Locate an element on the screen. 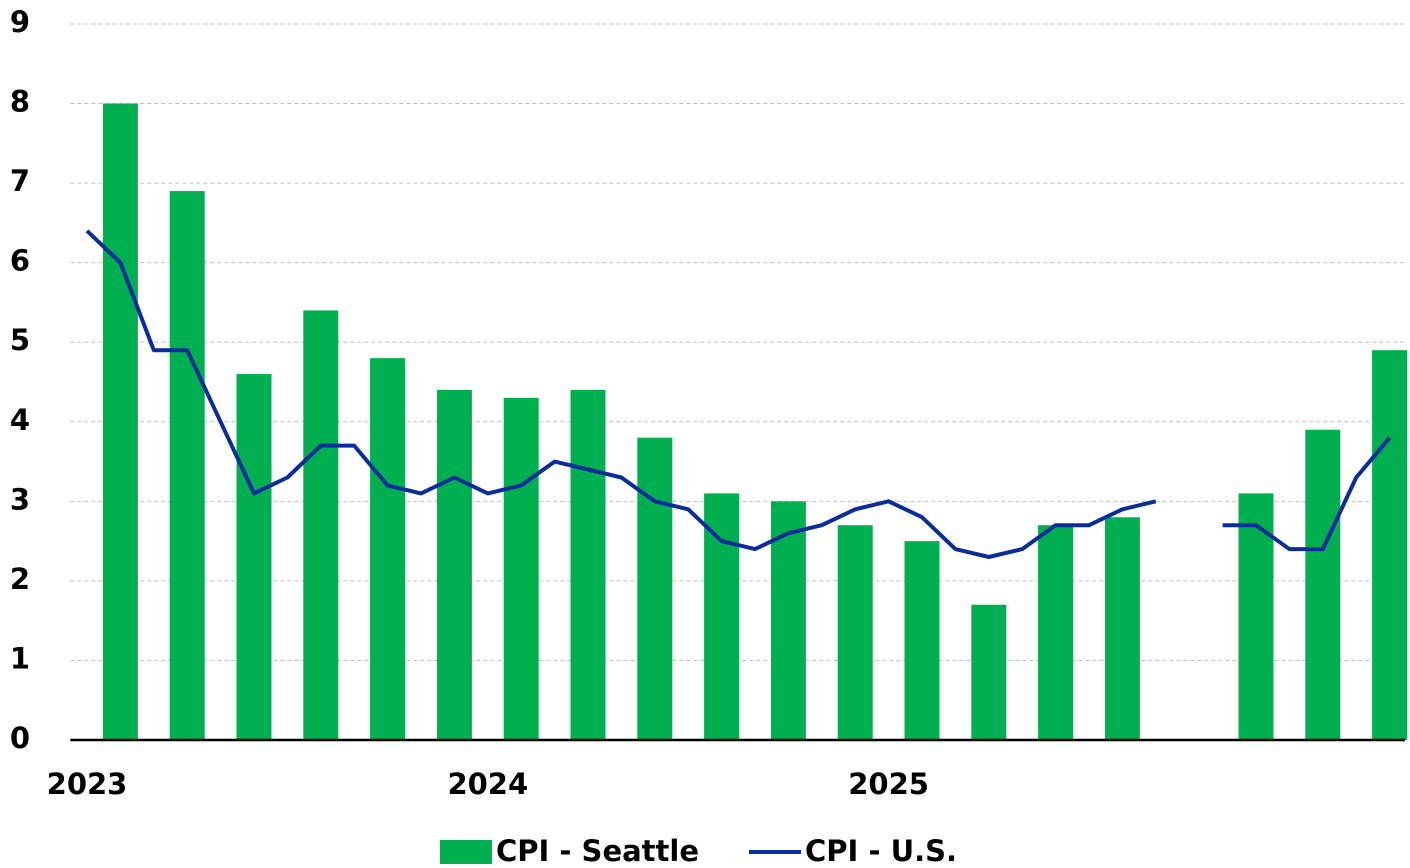 This screenshot has width=1410, height=868. legend-label: CPI - U.S. is located at coordinates (881, 851).